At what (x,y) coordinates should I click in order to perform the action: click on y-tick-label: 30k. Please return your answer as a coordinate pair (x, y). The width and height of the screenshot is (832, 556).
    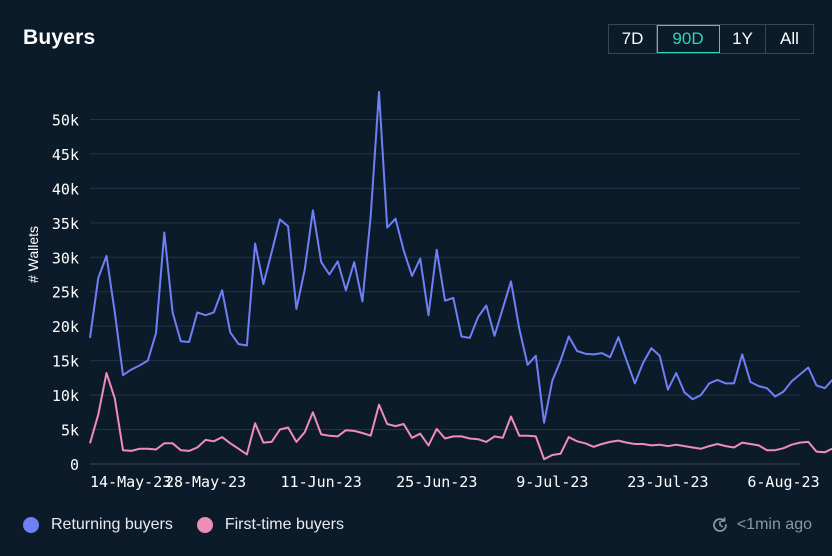
    Looking at the image, I should click on (65, 258).